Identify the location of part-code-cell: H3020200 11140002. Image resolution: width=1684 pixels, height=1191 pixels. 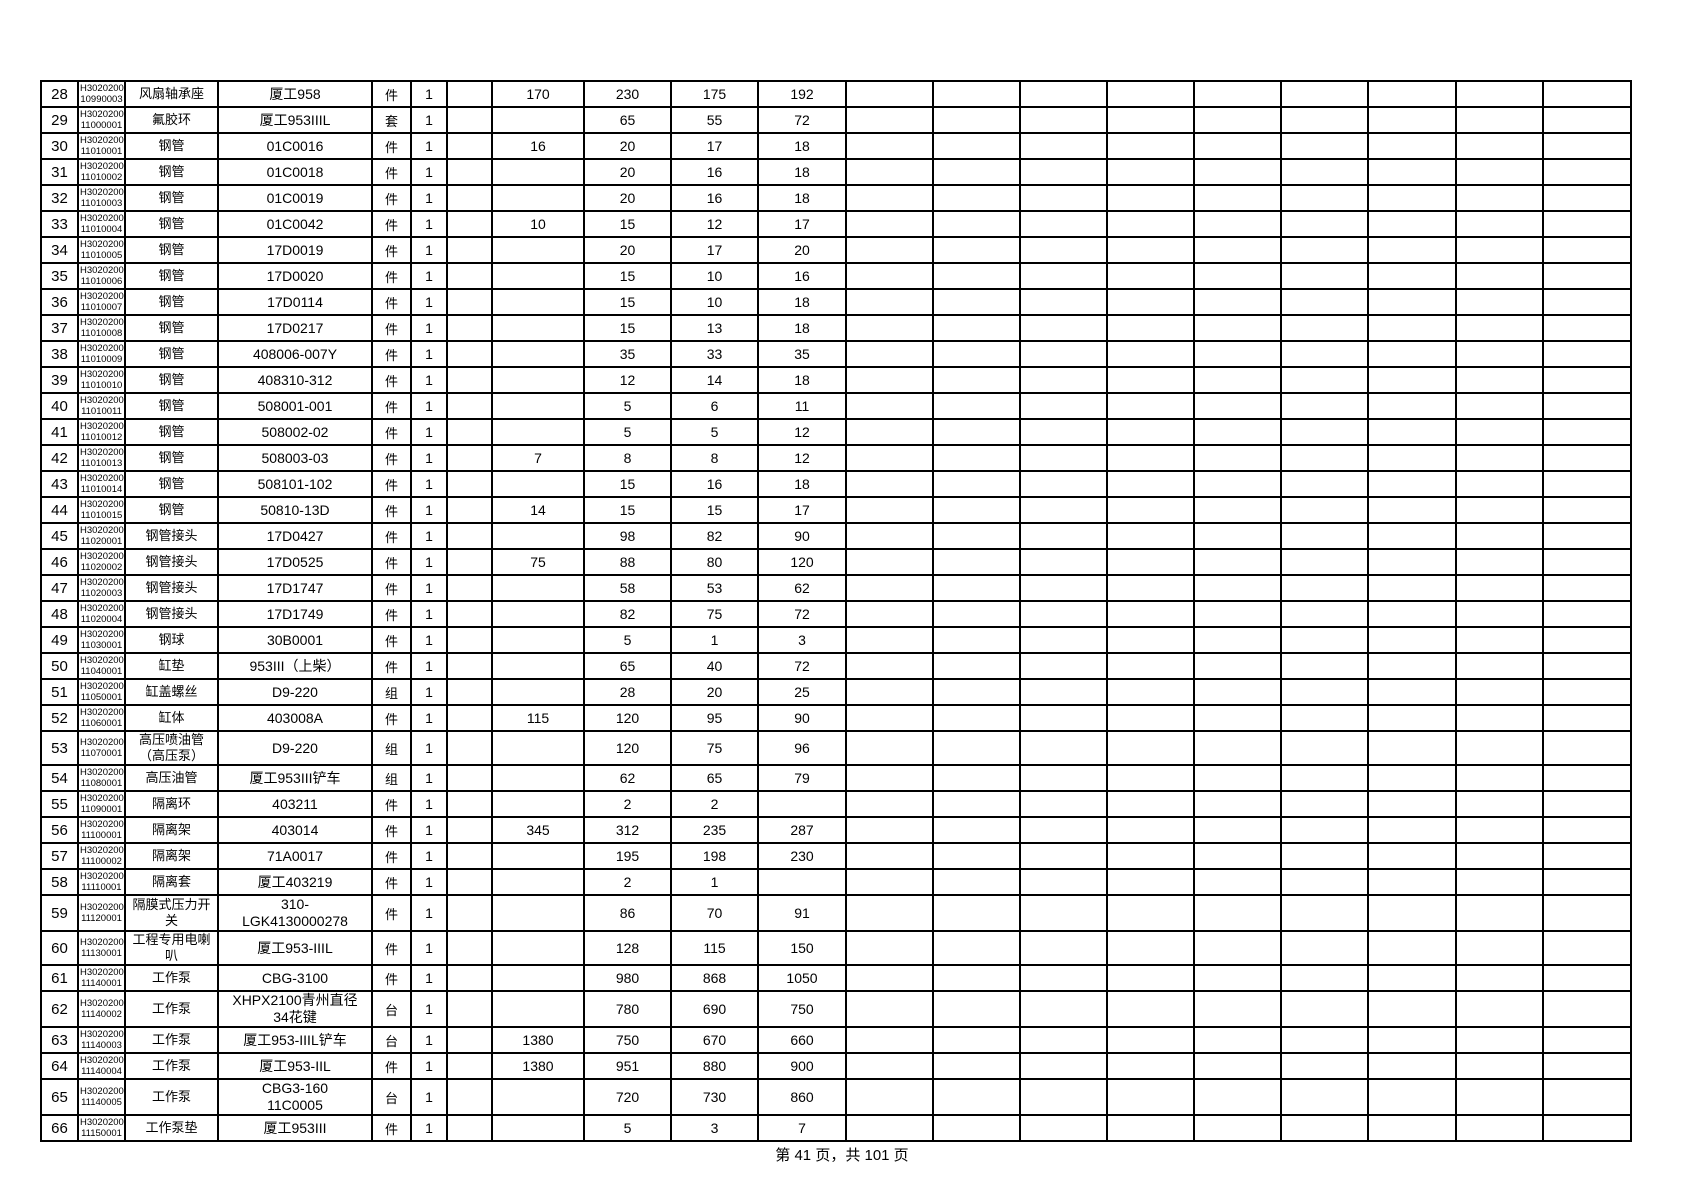
(101, 1009).